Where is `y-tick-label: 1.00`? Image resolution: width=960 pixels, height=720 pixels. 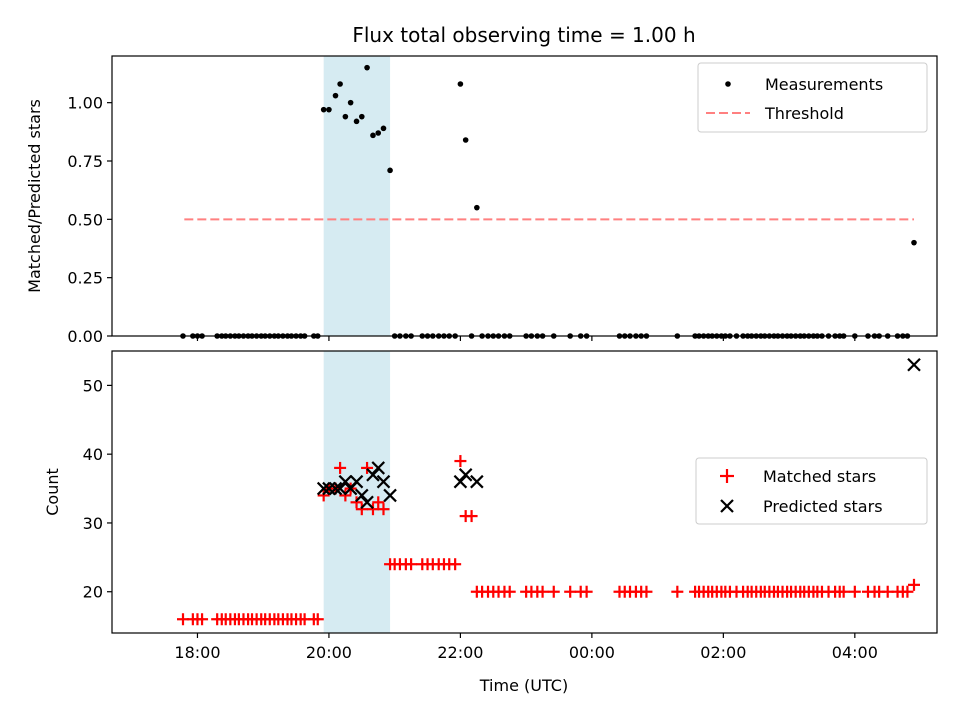
y-tick-label: 1.00 is located at coordinates (85, 103).